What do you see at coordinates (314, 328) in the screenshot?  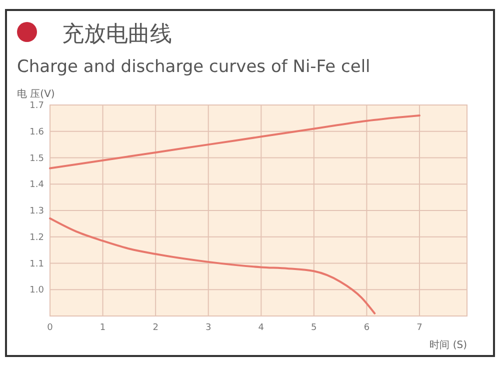 I see `x-tick-label: 5` at bounding box center [314, 328].